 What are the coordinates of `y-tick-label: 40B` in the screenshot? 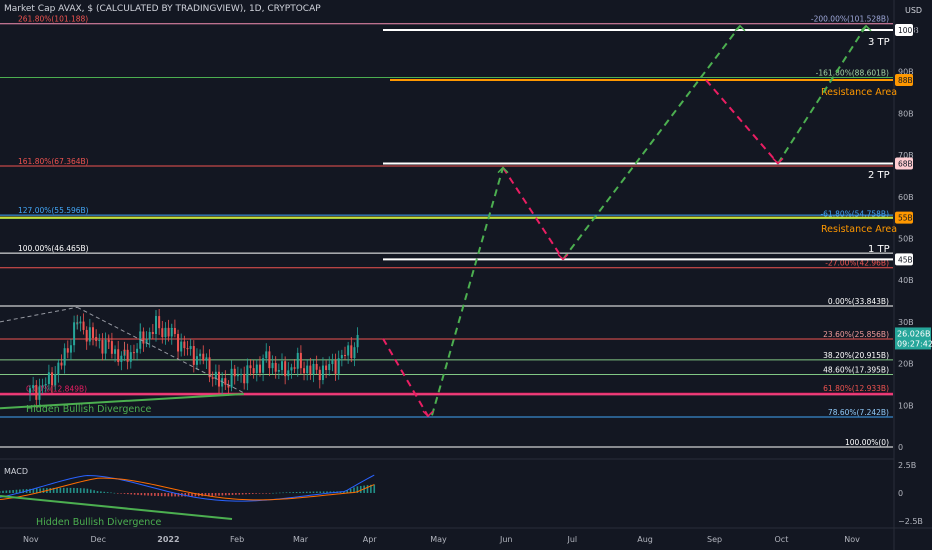 It's located at (906, 280).